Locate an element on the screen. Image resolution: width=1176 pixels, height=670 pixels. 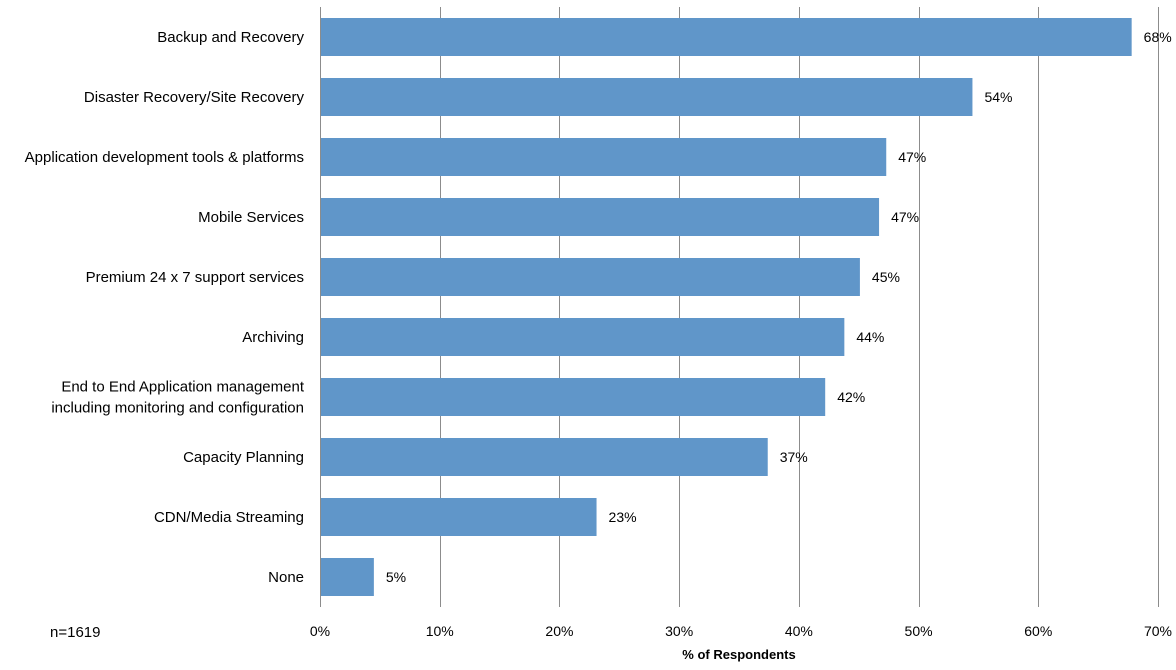
x-tick-label: 60% is located at coordinates (1038, 631).